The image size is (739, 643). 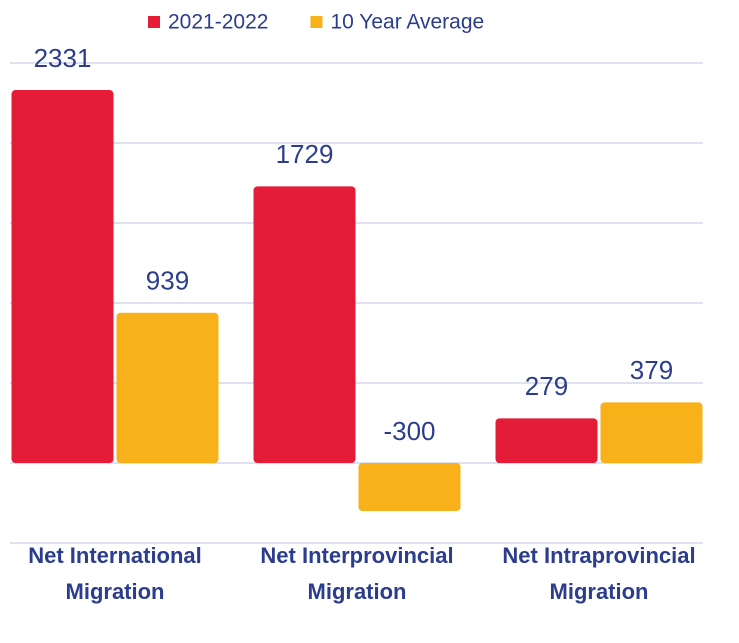 I want to click on value-label: 279, so click(x=546, y=386).